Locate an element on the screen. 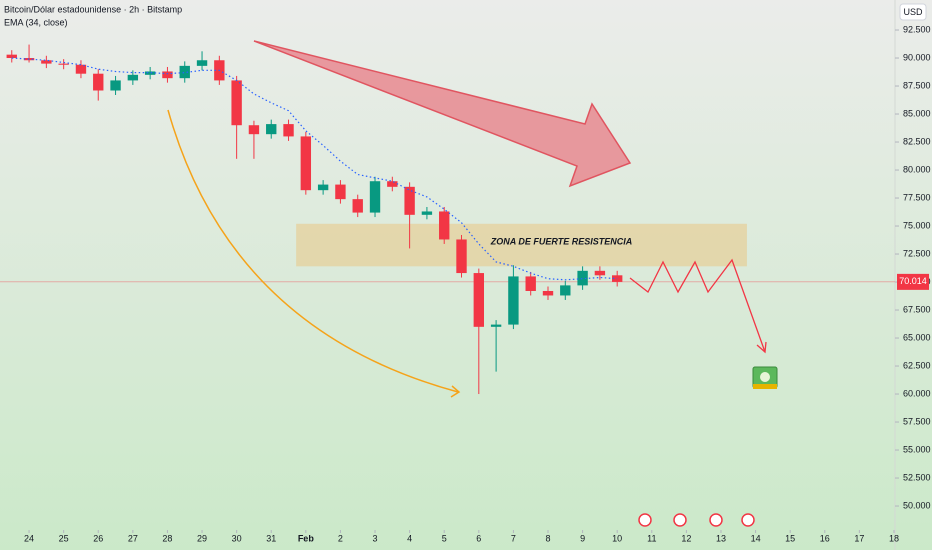 This screenshot has width=932, height=550. money-icon is located at coordinates (765, 377).